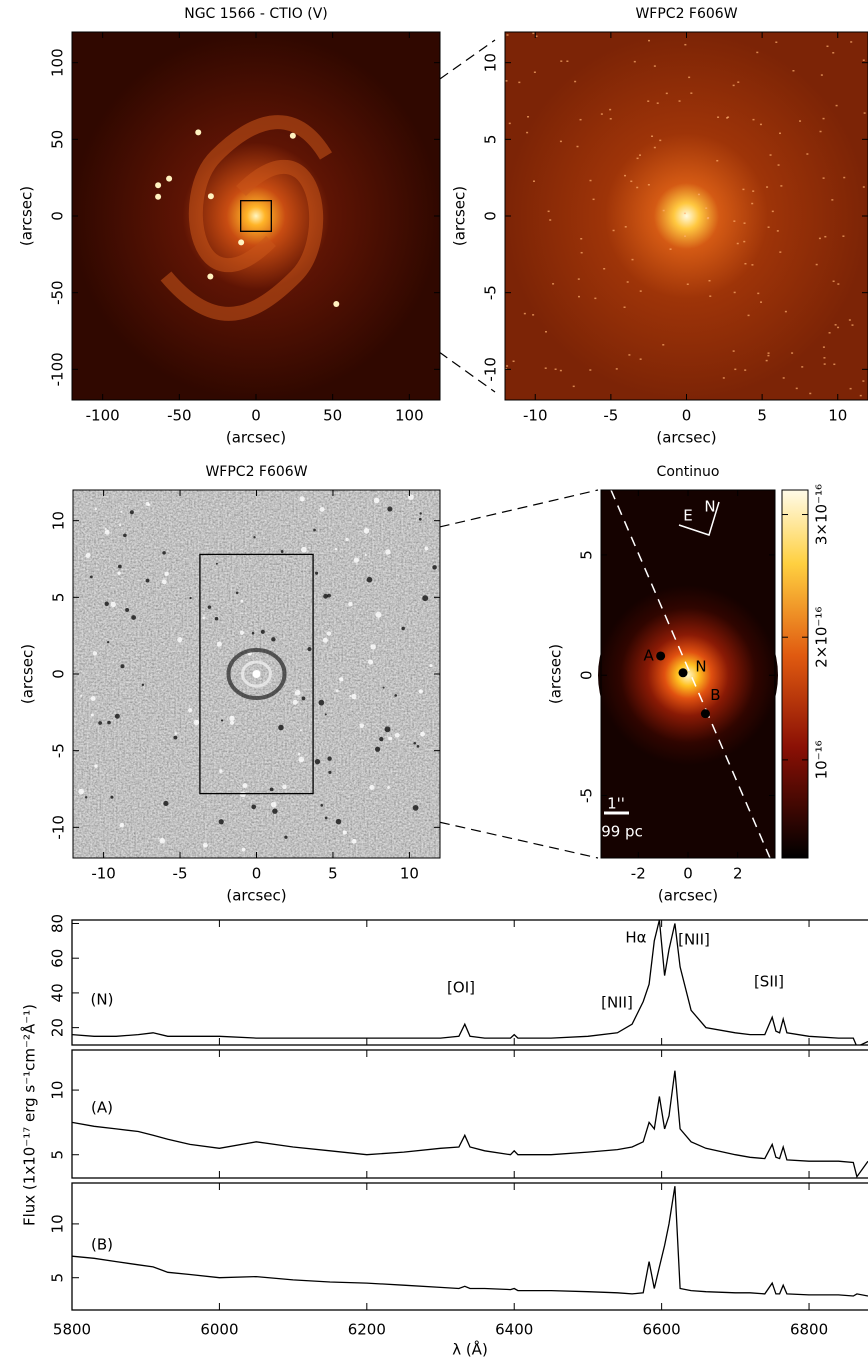 Image resolution: width=868 pixels, height=1364 pixels. Describe the element at coordinates (491, 292) in the screenshot. I see `y-tick-label: -5` at that location.